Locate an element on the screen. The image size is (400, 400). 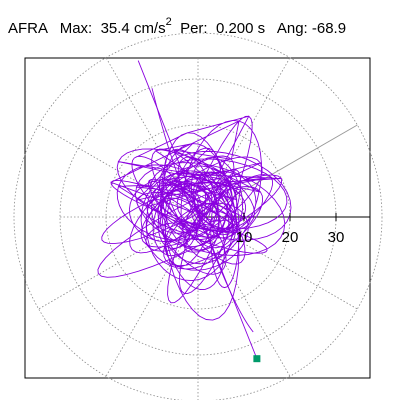
trace-end-marker is located at coordinates (257, 359).